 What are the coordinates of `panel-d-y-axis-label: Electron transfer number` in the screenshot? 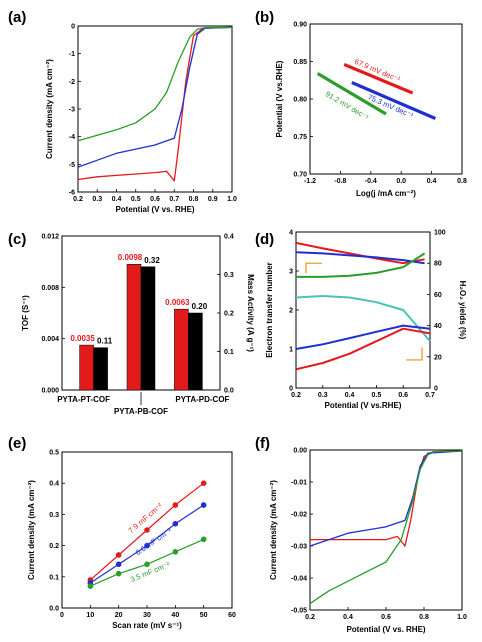 It's located at (269, 310).